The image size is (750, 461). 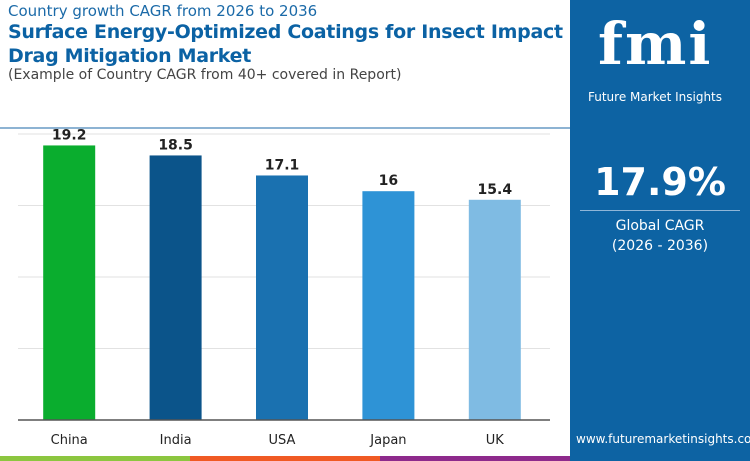 I want to click on brand-name: Future Market Insights, so click(x=655, y=97).